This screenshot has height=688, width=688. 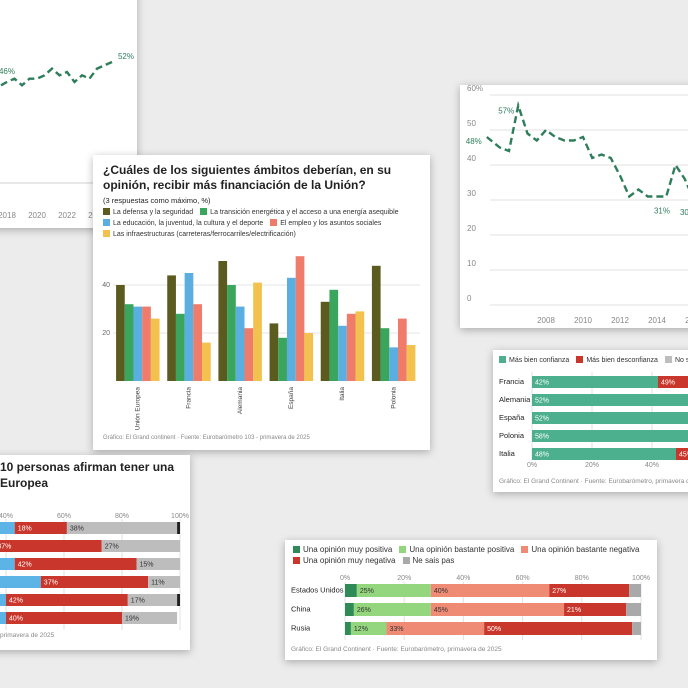 I want to click on legend-item: Una opinión bastante negativa, so click(x=580, y=550).